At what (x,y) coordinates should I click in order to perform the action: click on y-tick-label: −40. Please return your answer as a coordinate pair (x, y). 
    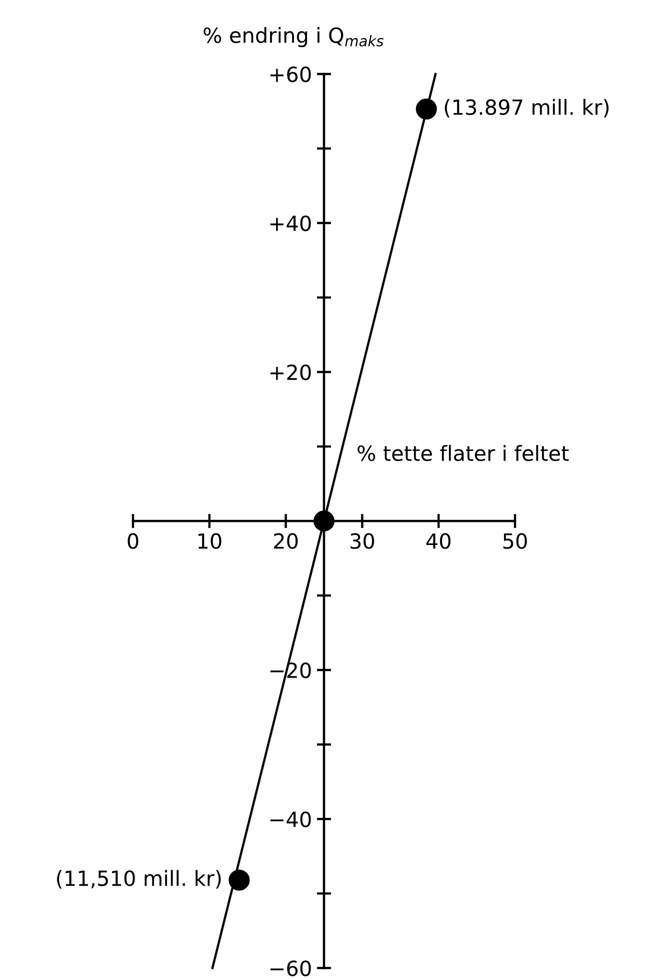
    Looking at the image, I should click on (290, 819).